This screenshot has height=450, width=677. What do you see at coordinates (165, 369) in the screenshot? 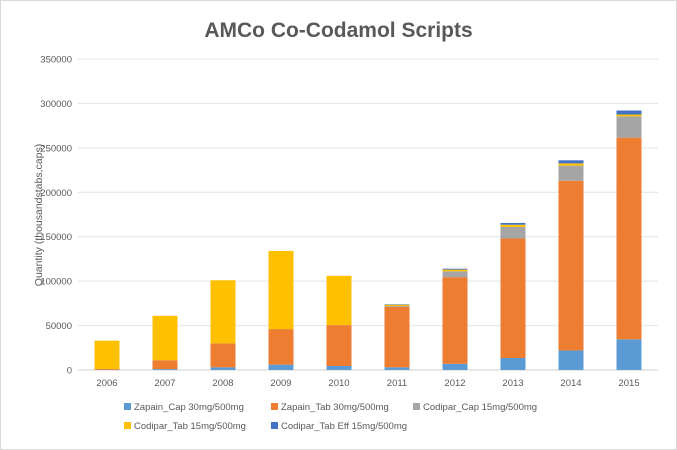
I see `bar-segment-2007-s0` at bounding box center [165, 369].